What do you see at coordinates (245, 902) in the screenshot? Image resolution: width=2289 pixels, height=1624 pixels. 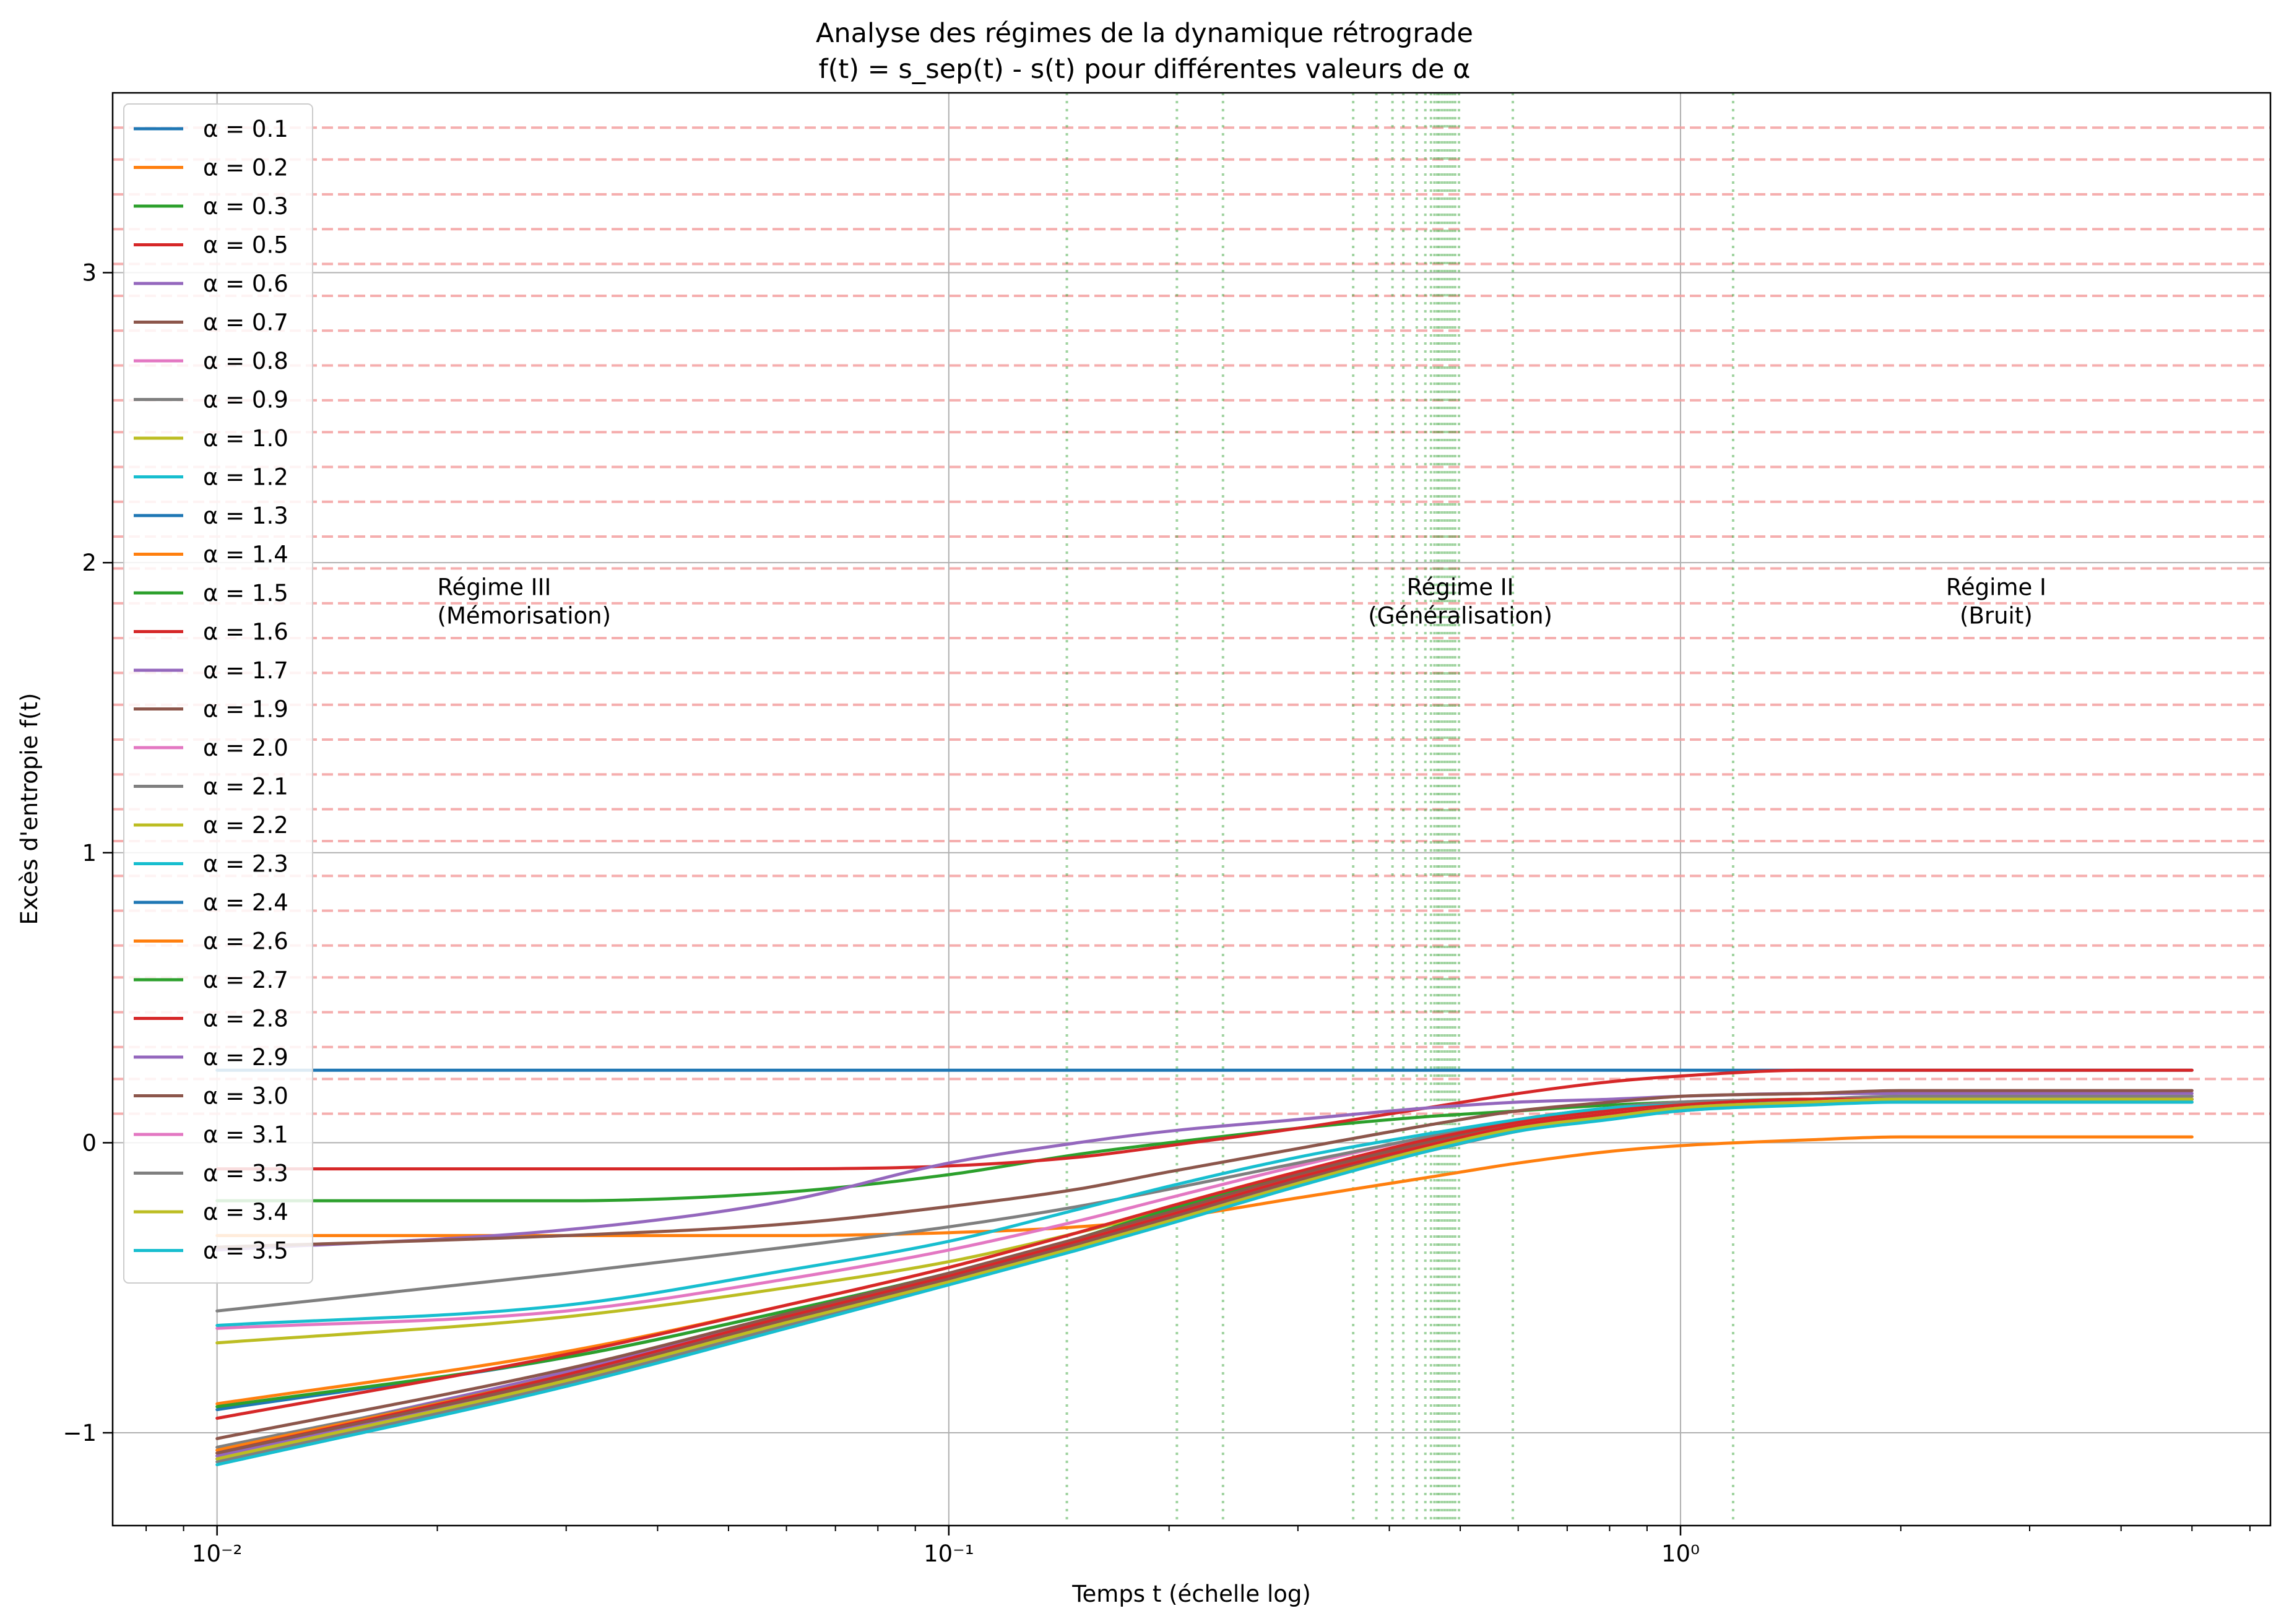 I see `legend-label-20: α = 2.4` at bounding box center [245, 902].